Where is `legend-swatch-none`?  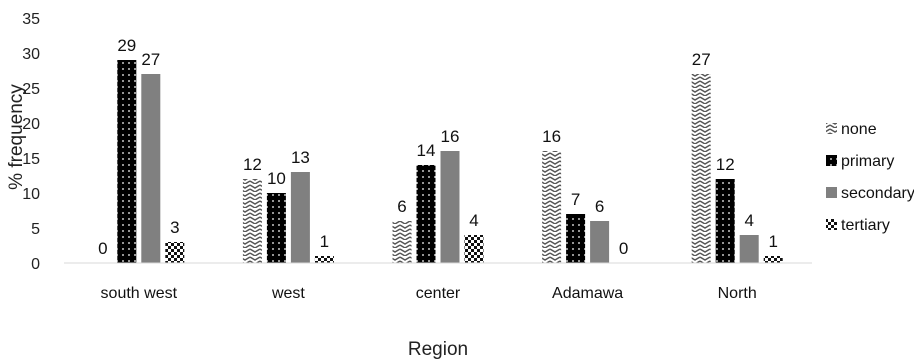 legend-swatch-none is located at coordinates (831, 128).